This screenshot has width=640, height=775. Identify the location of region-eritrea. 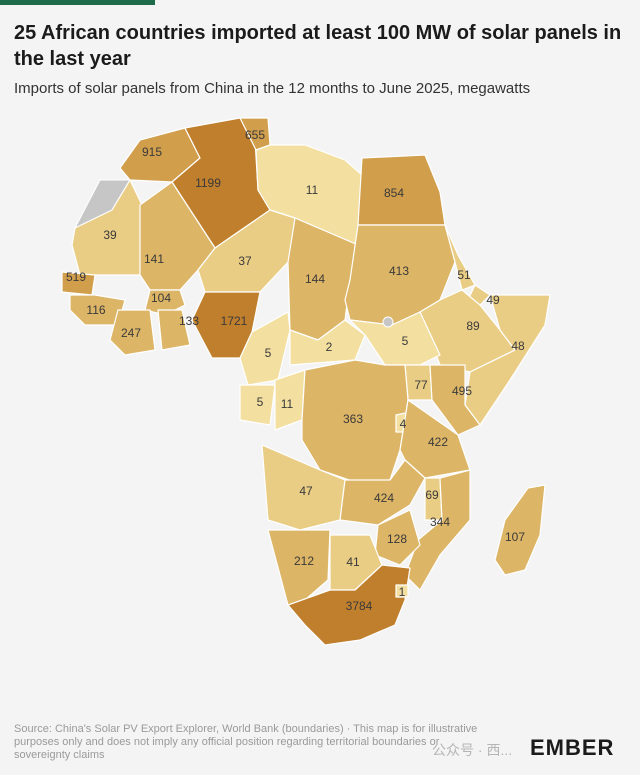
(460, 257).